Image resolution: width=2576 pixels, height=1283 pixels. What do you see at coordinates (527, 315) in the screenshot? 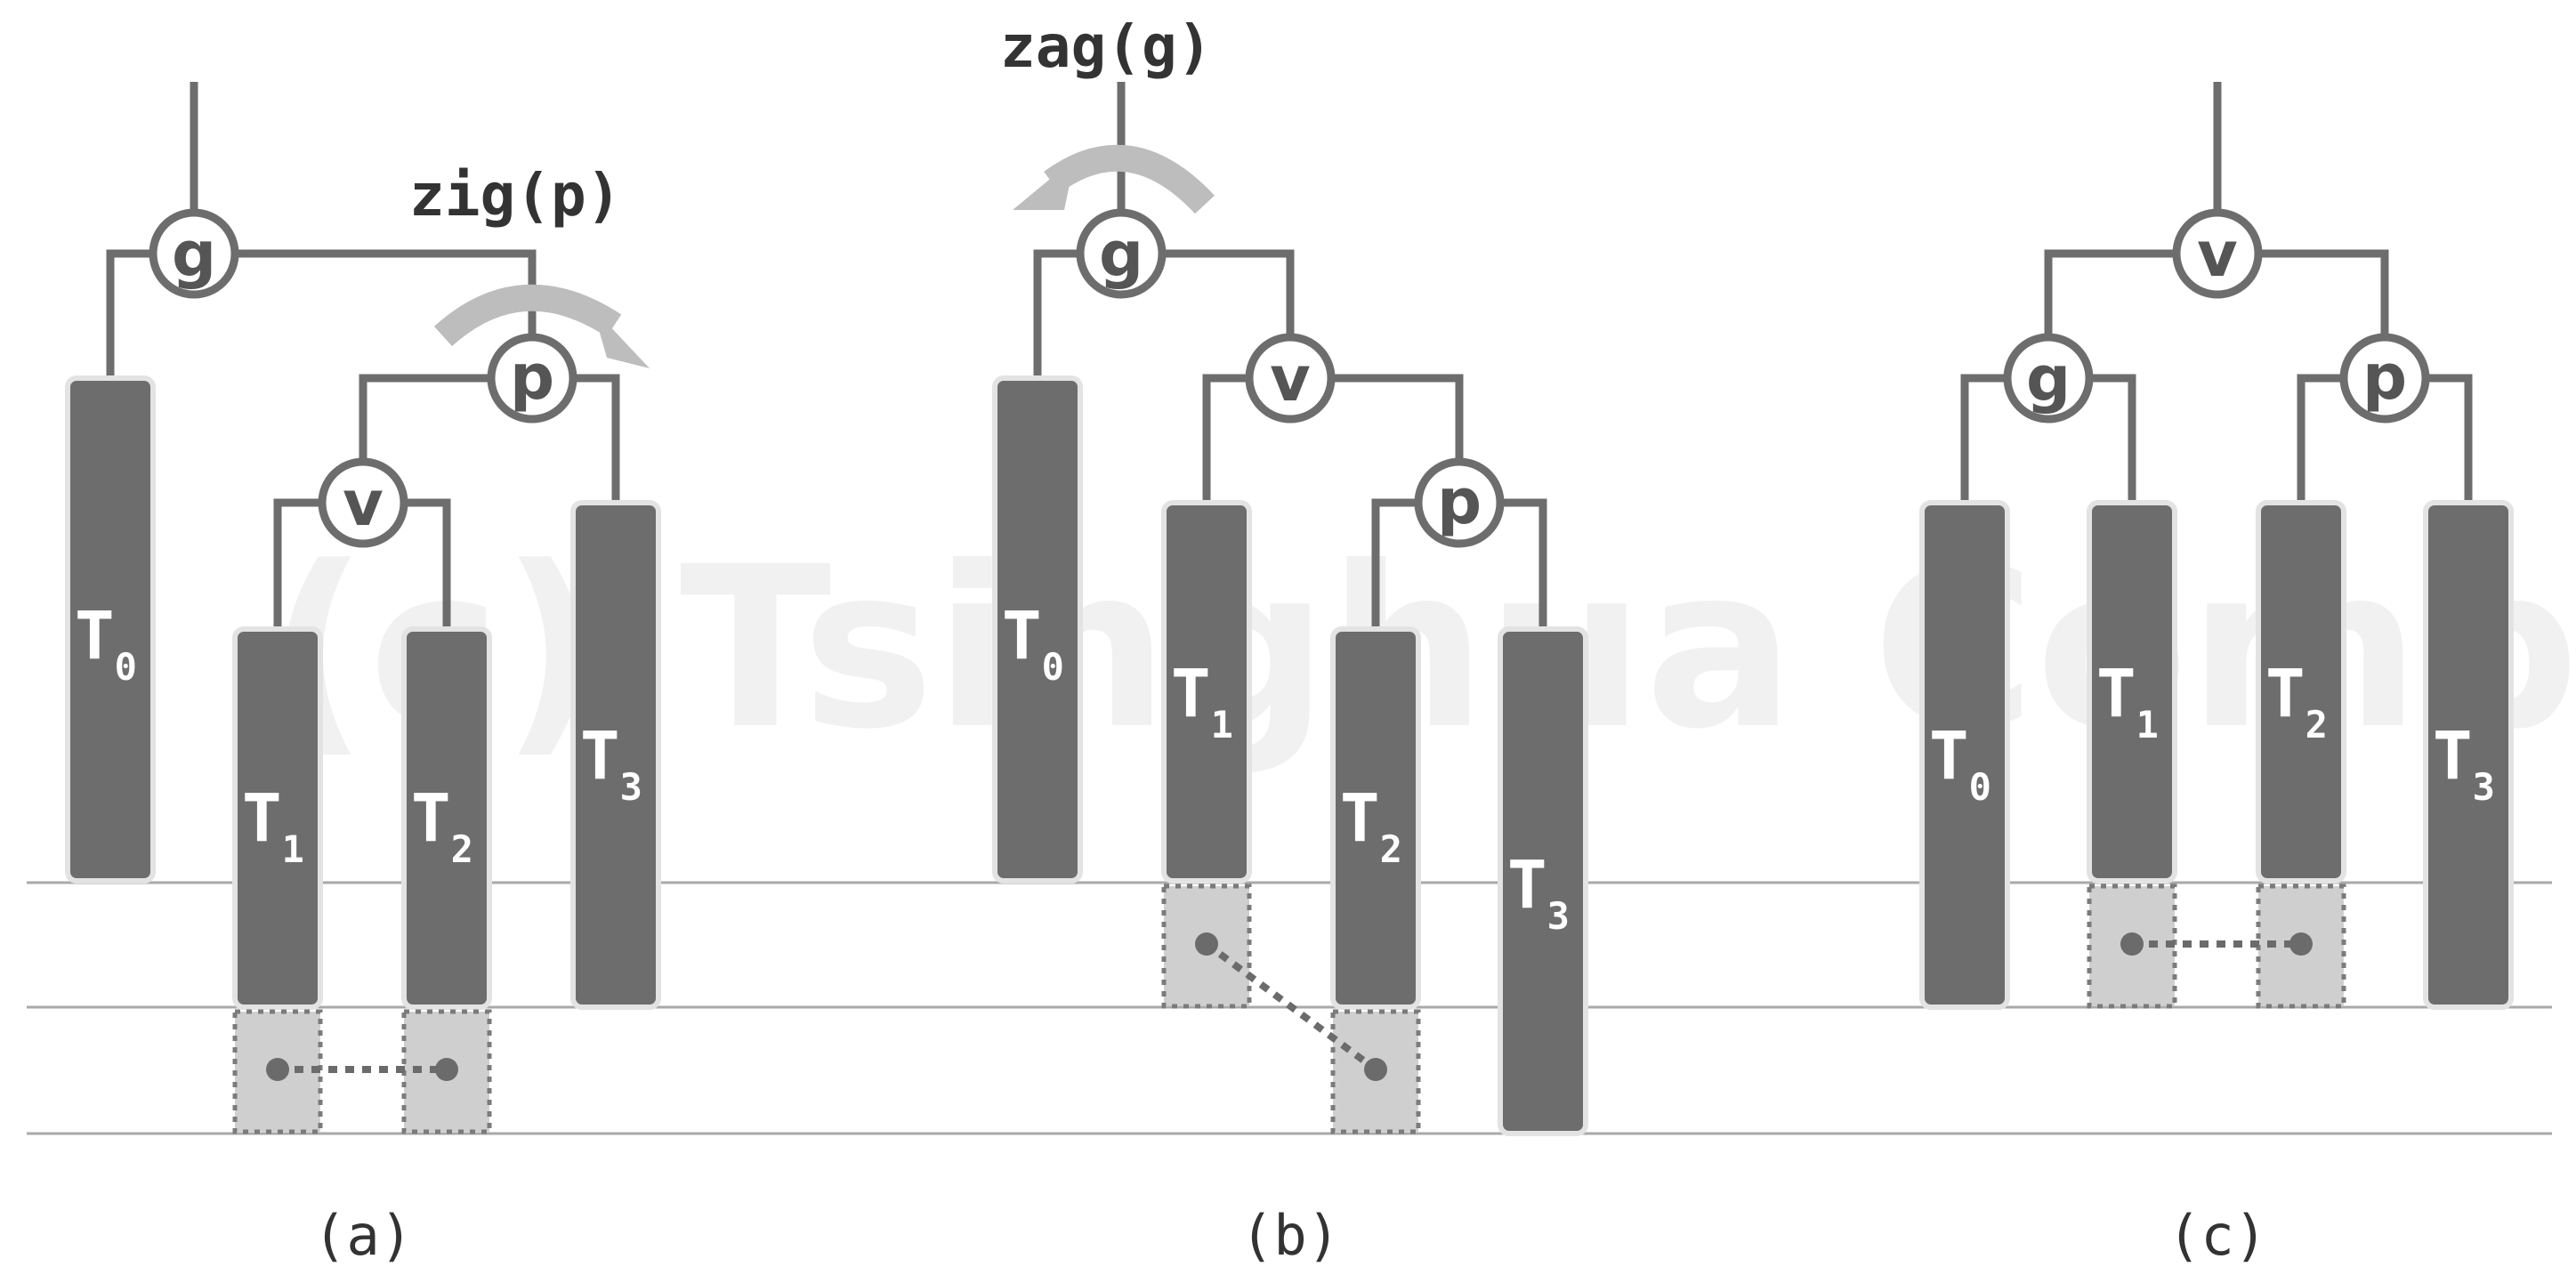
I see `rotation-arrow-zig` at bounding box center [527, 315].